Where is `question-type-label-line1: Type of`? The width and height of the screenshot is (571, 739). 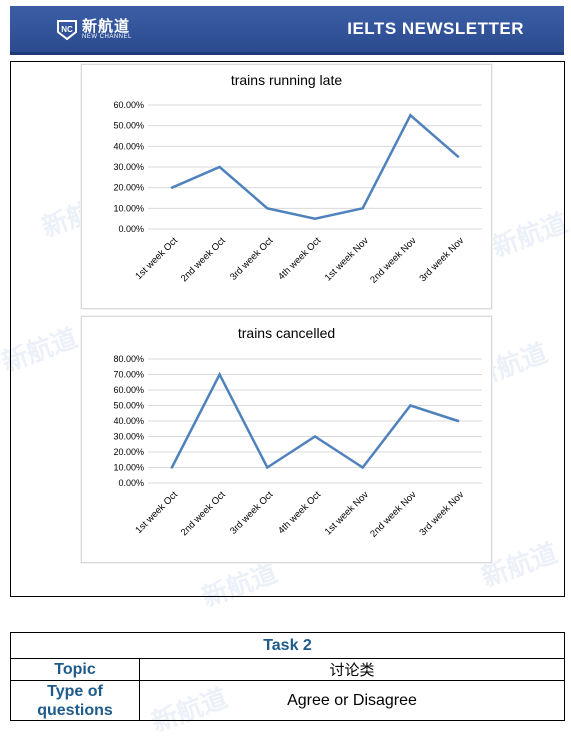
question-type-label-line1: Type of is located at coordinates (75, 691).